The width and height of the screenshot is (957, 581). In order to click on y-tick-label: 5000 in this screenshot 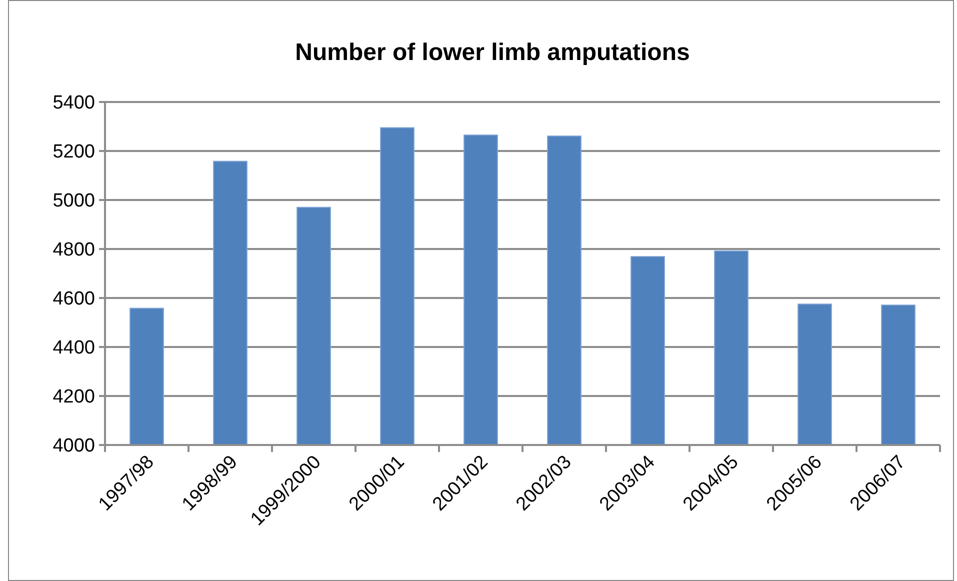, I will do `click(73, 201)`.